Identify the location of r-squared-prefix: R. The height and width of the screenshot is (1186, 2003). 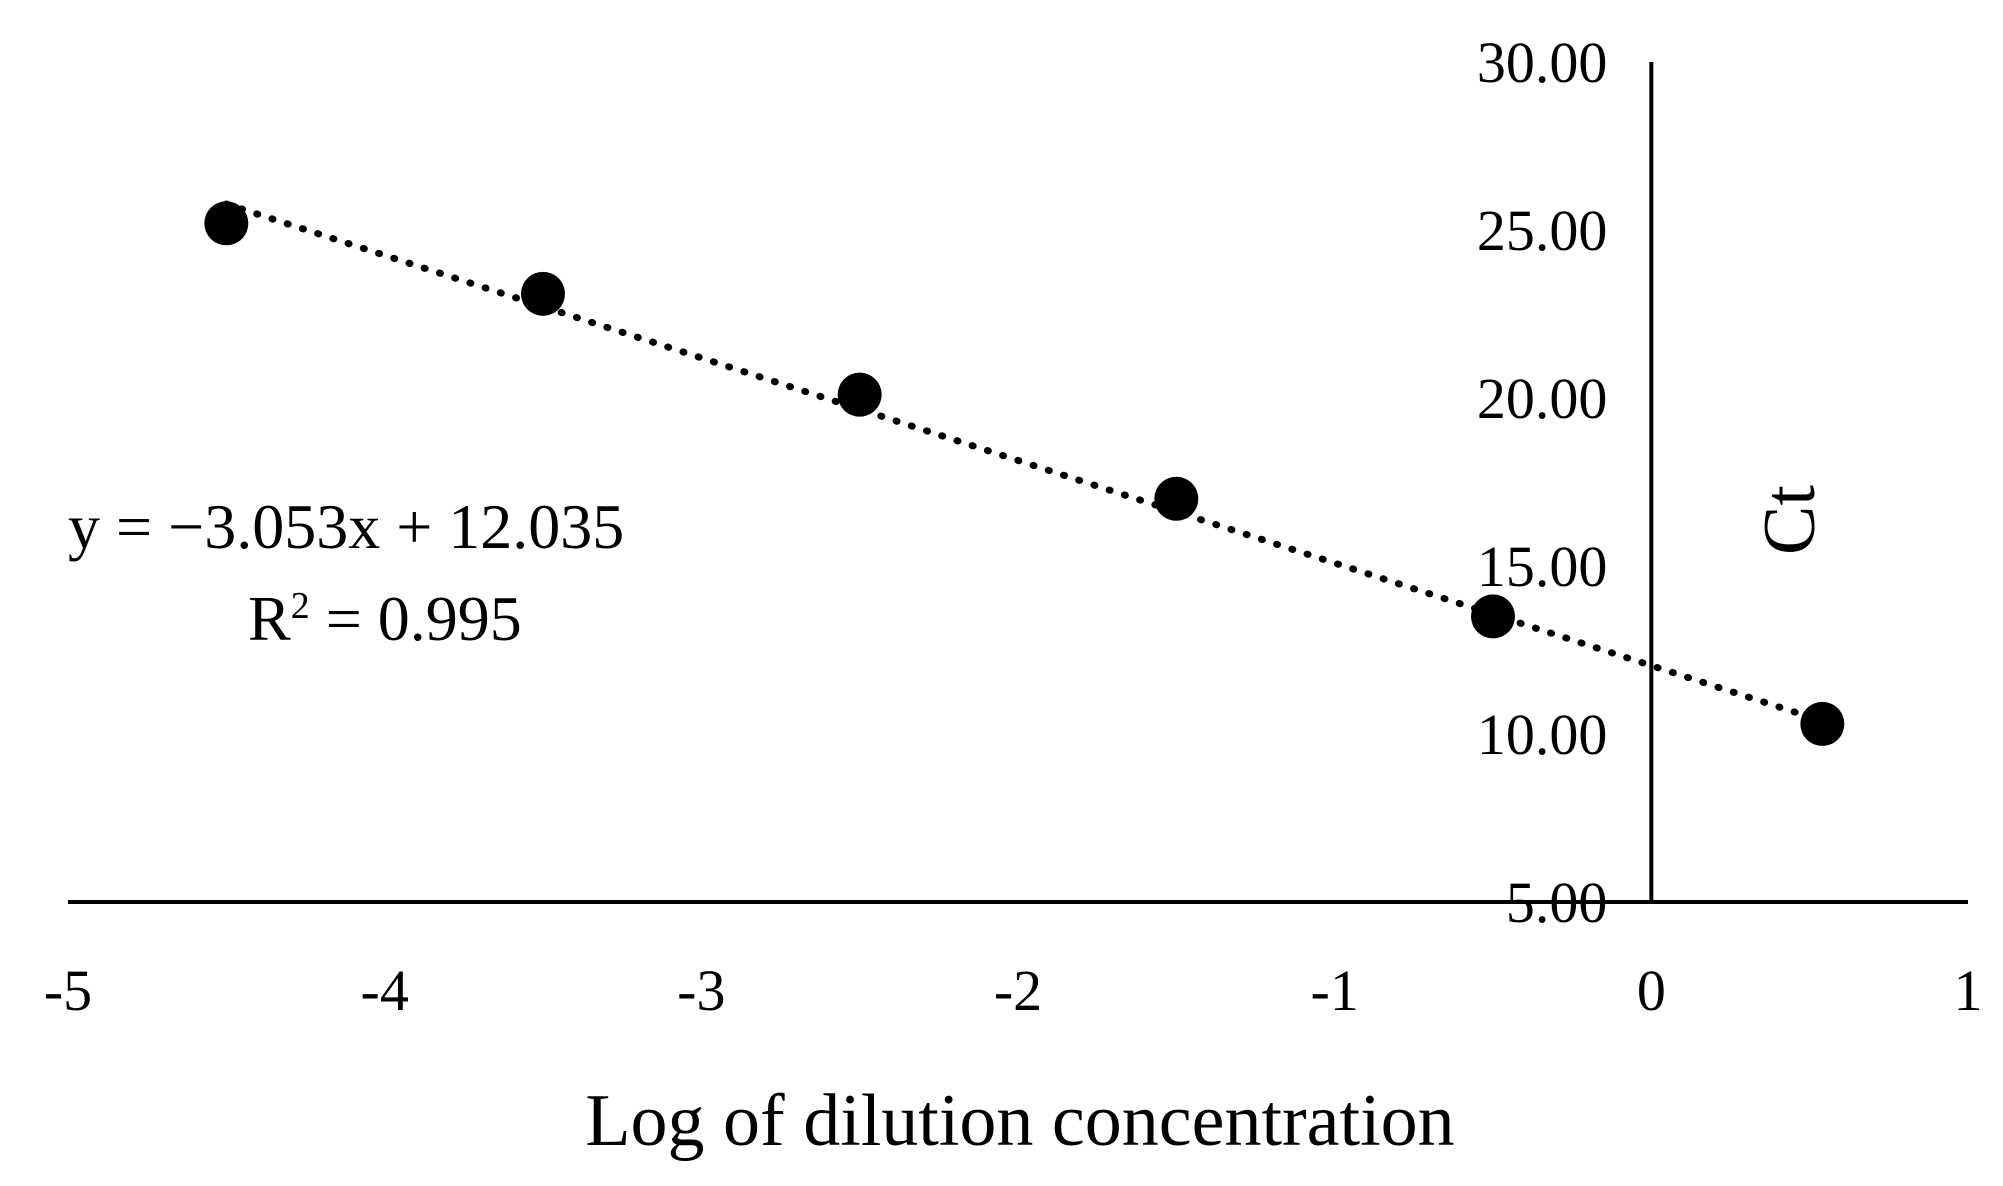
(269, 618).